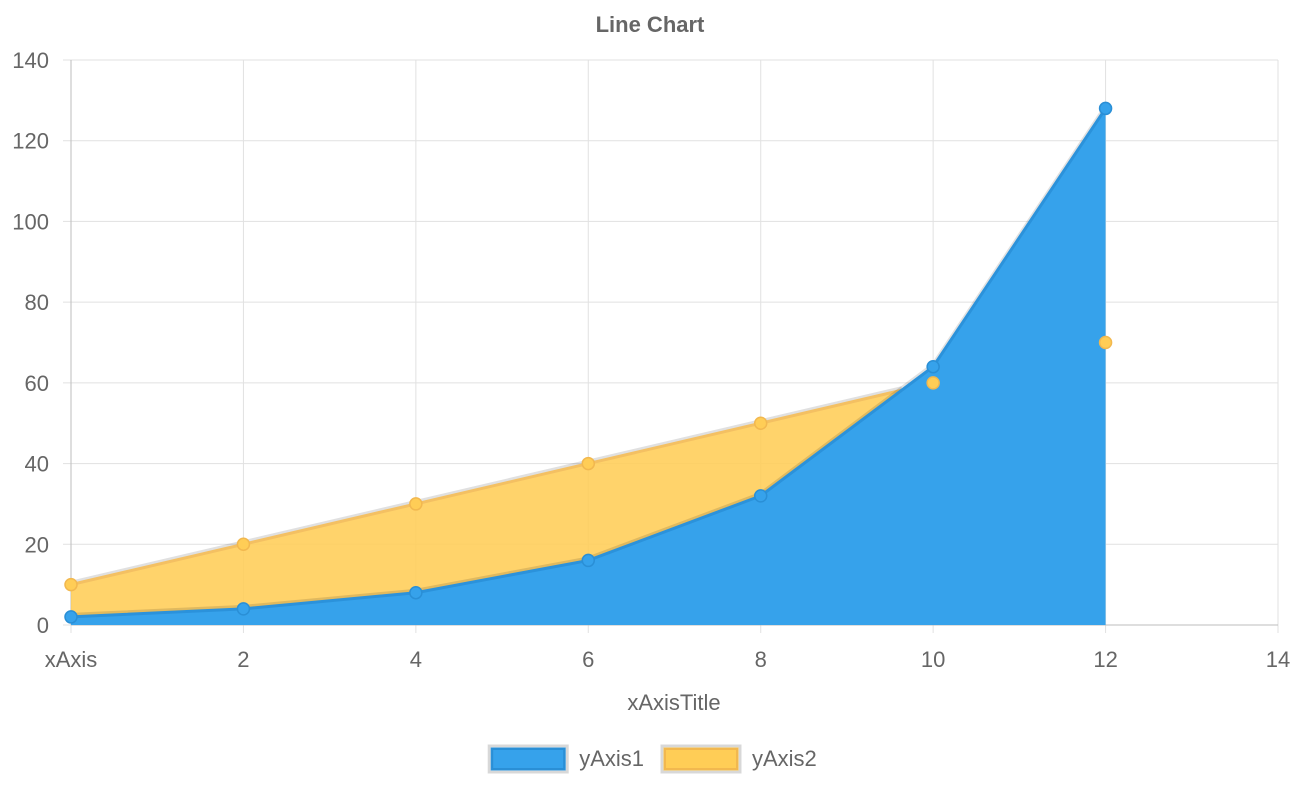 The image size is (1294, 789). What do you see at coordinates (784, 758) in the screenshot?
I see `legend-label: yAxis2` at bounding box center [784, 758].